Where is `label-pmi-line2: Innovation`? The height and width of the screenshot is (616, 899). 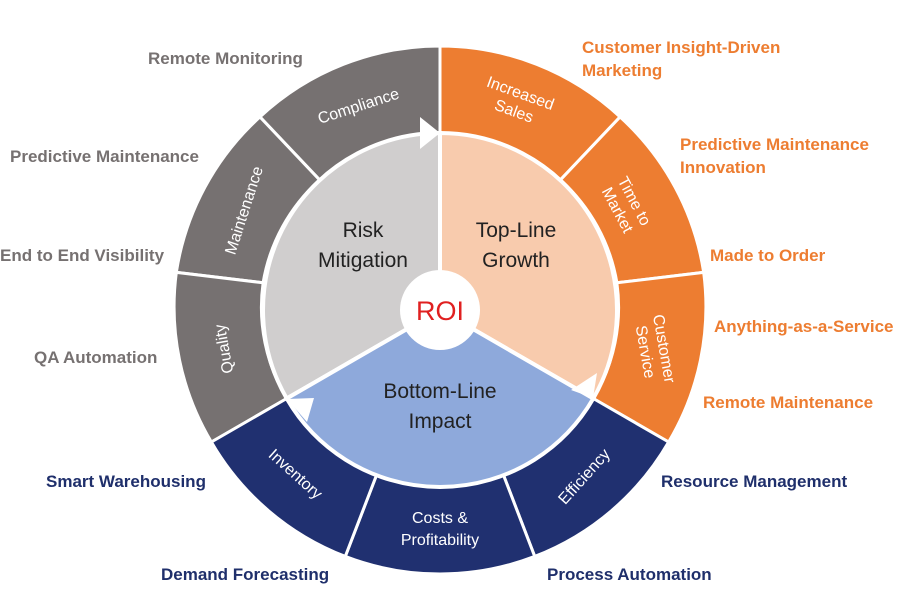
label-pmi-line2: Innovation is located at coordinates (723, 167).